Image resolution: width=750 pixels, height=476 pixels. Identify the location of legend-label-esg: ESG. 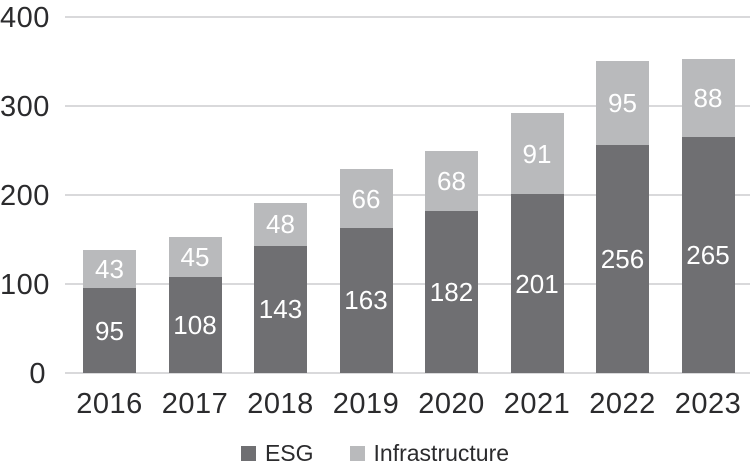
(289, 453).